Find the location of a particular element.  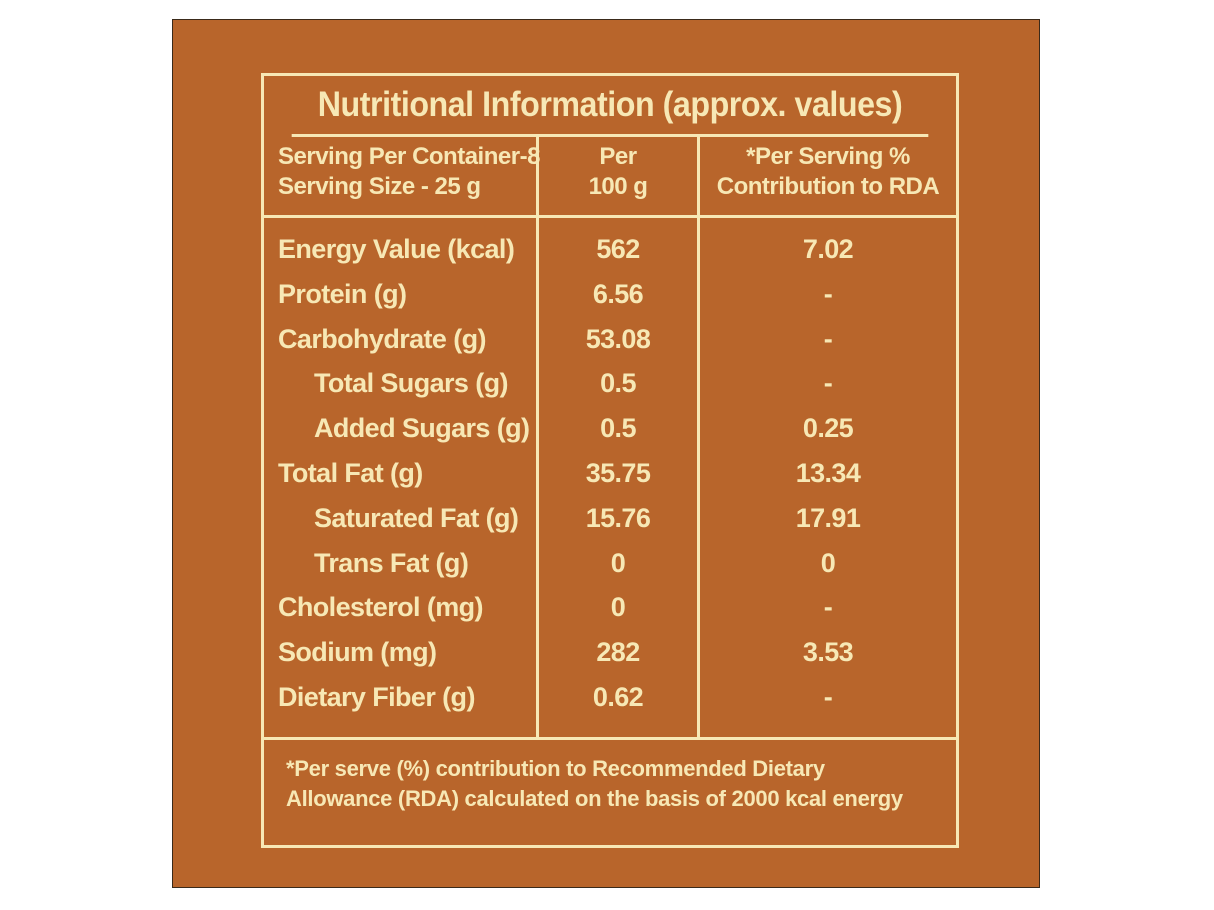

nutrient-name: Energy Value (kcal) is located at coordinates (396, 249).